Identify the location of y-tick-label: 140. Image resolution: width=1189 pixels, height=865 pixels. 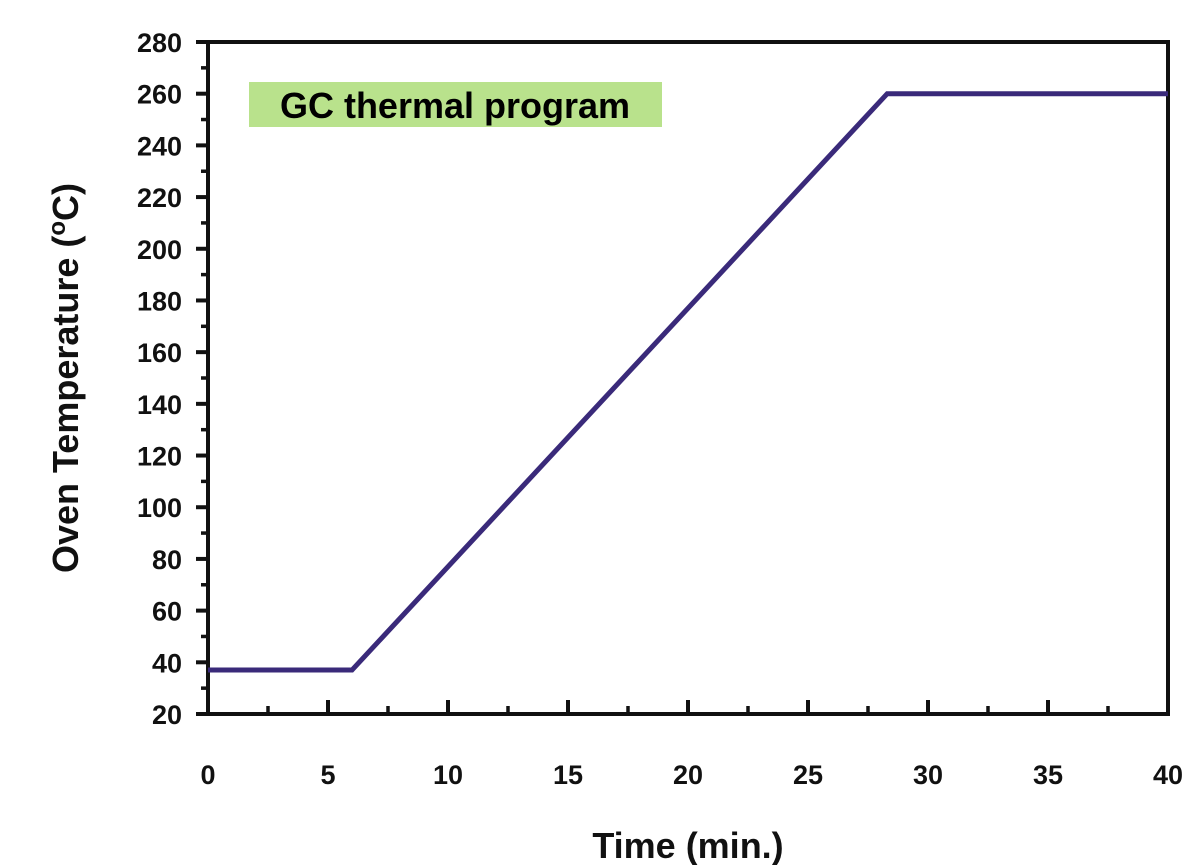
(159, 405).